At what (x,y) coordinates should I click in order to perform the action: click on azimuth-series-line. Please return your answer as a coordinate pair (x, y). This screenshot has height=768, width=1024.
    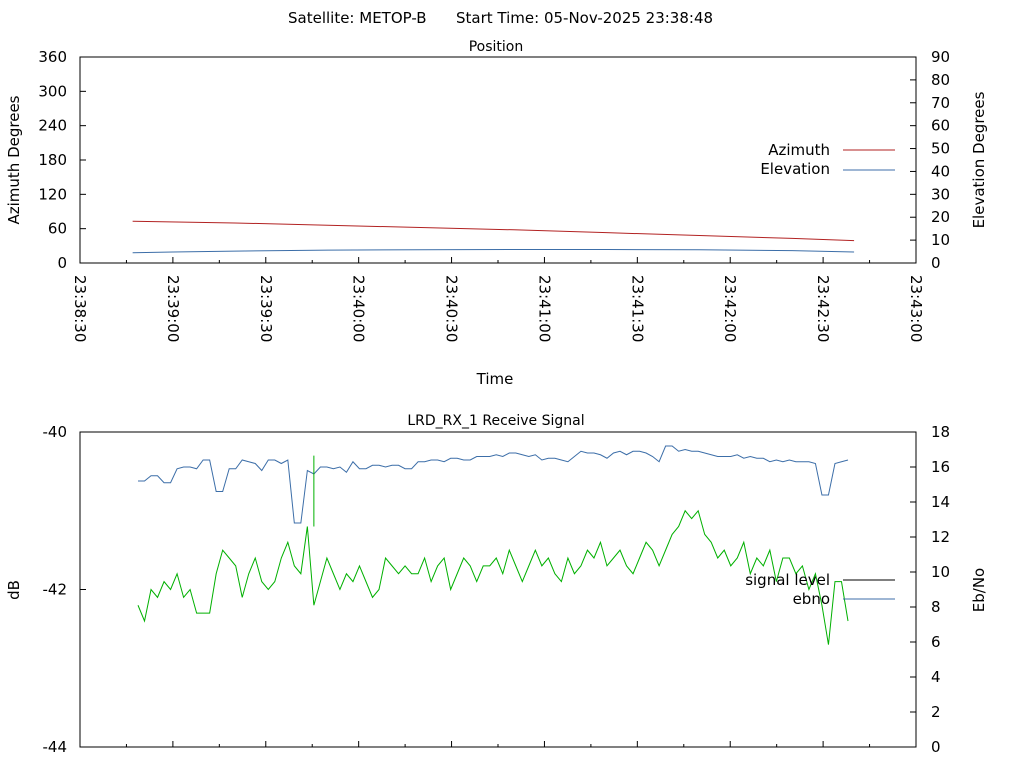
    Looking at the image, I should click on (493, 231).